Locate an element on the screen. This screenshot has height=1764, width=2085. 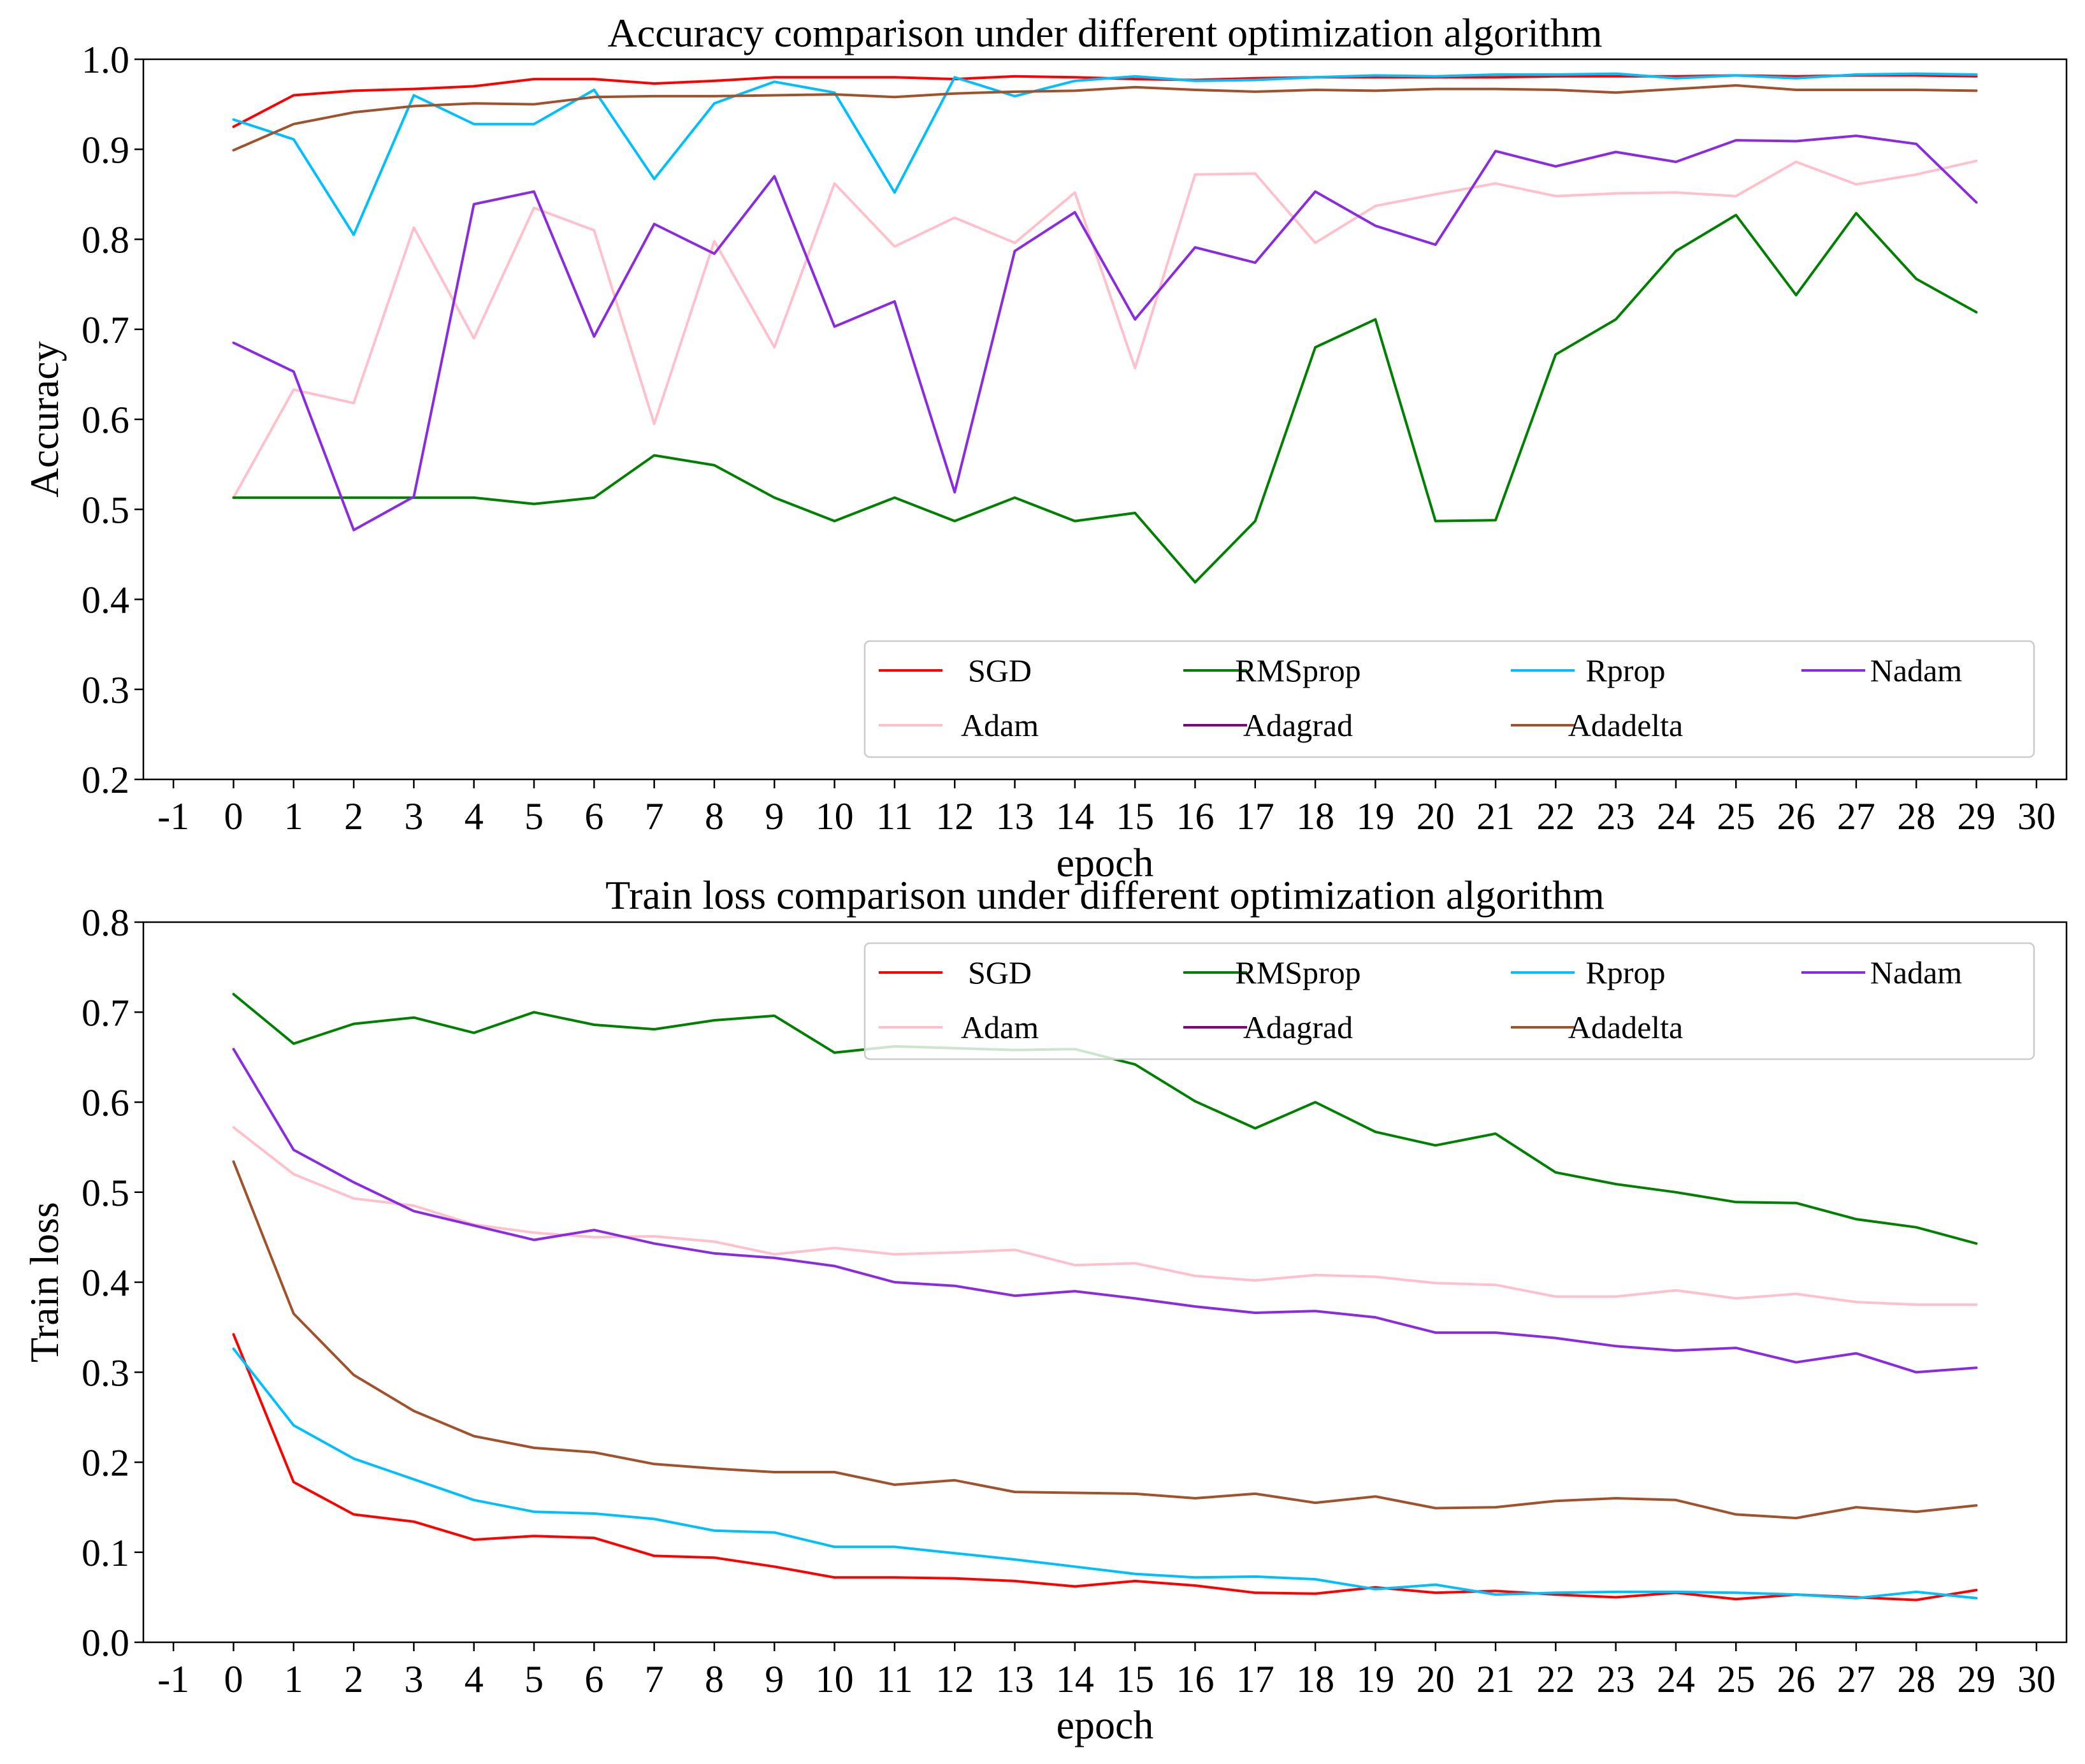
train-loss-x-tick-label: 18 is located at coordinates (1315, 1679).